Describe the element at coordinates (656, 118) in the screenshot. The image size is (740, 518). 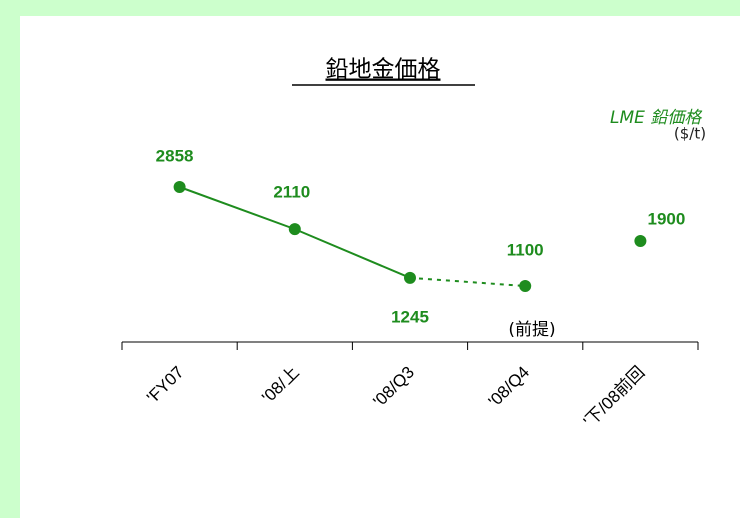
I see `annotation: LME 鉛価格` at that location.